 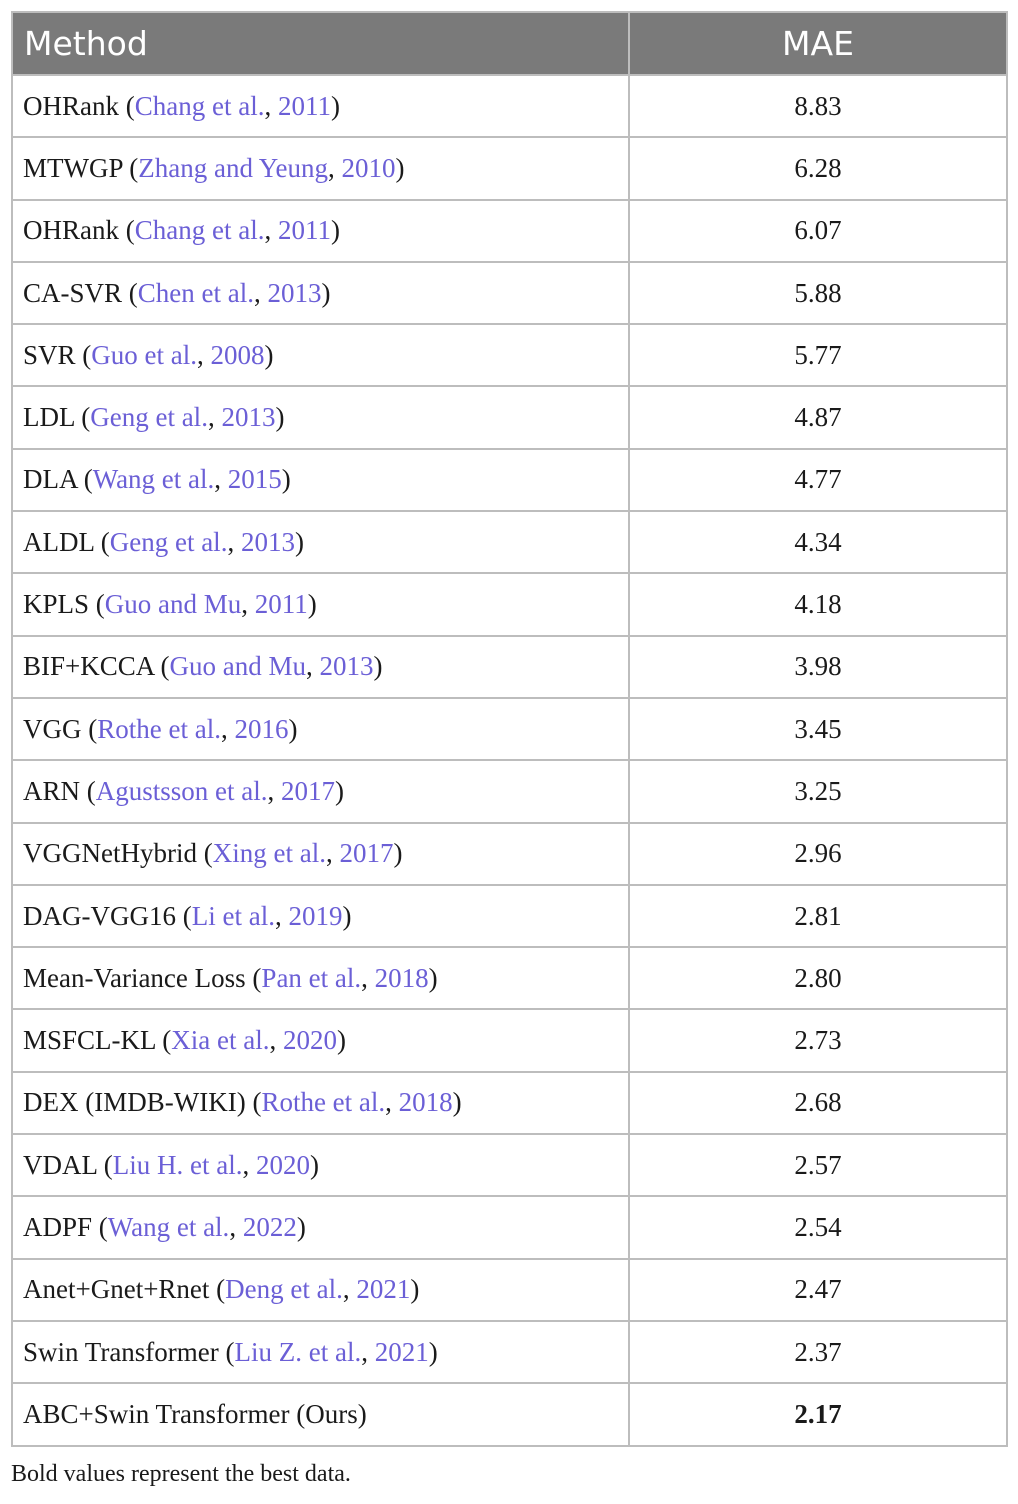 I want to click on table-row: DAG-VGG16 (Li et al., 2019) 2.81, so click(x=509, y=916).